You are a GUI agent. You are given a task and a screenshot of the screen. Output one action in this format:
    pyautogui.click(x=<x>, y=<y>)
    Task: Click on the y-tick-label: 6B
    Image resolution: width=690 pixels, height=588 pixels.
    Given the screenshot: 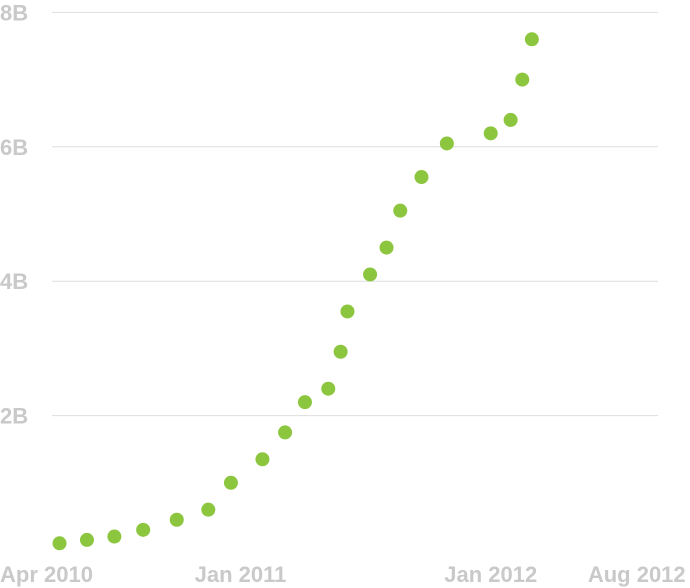 What is the action you would take?
    pyautogui.click(x=14, y=147)
    